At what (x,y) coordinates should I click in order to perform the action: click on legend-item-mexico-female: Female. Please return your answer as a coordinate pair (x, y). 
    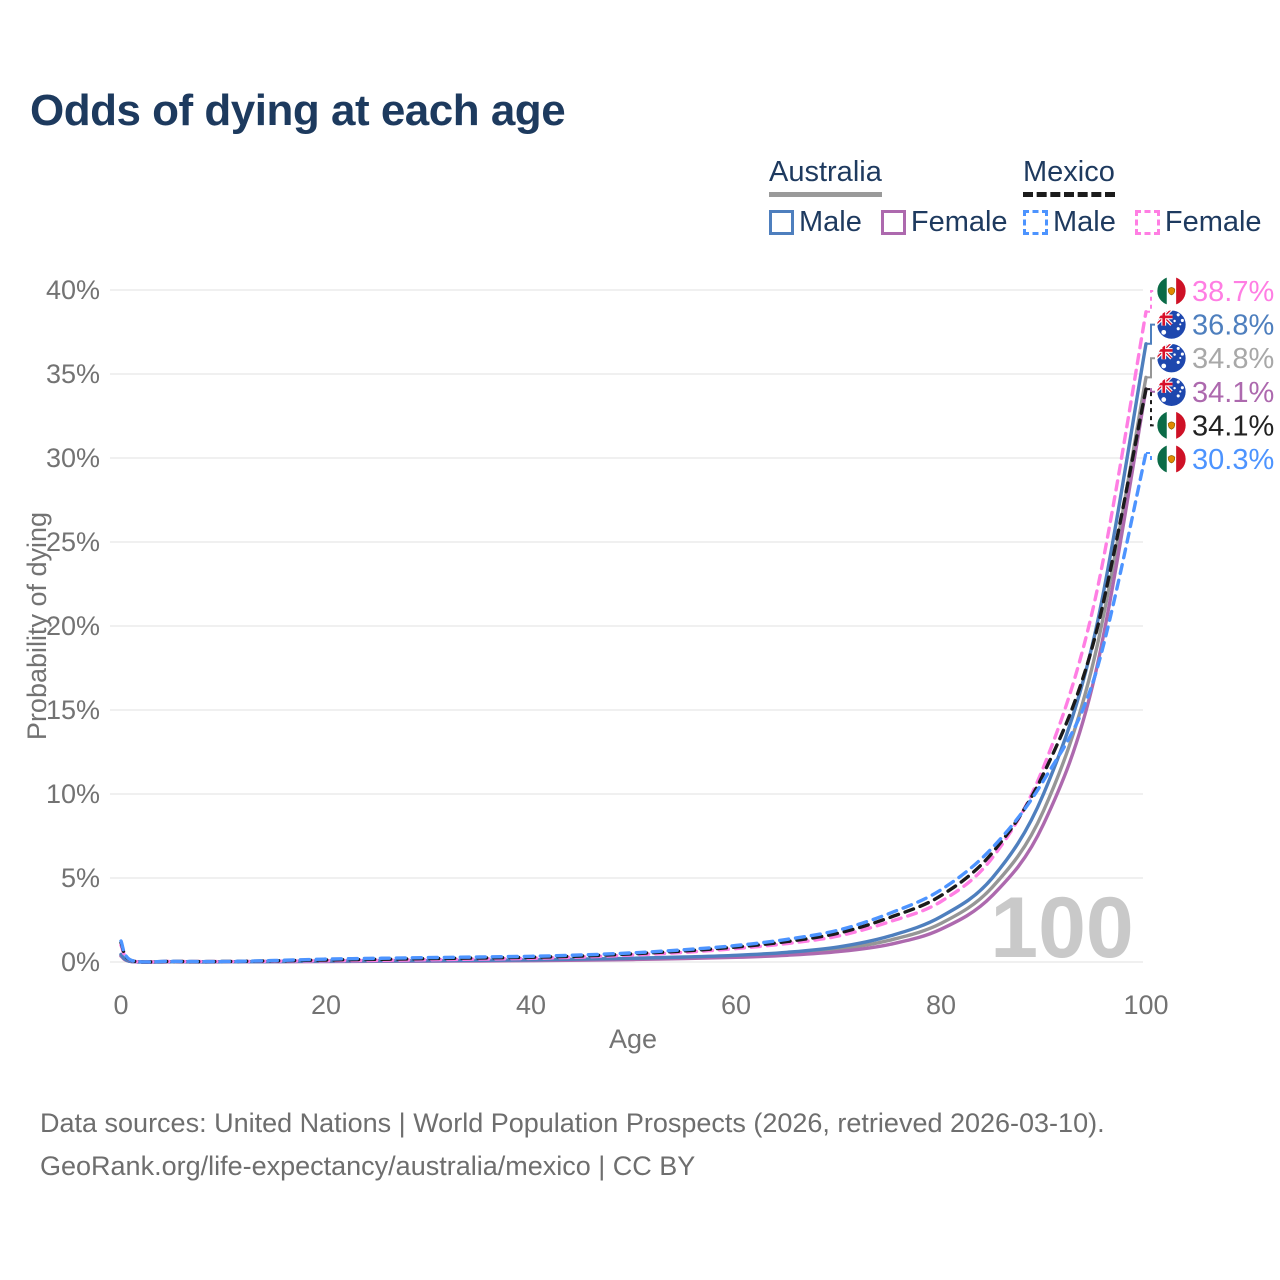
    Looking at the image, I should click on (1198, 222).